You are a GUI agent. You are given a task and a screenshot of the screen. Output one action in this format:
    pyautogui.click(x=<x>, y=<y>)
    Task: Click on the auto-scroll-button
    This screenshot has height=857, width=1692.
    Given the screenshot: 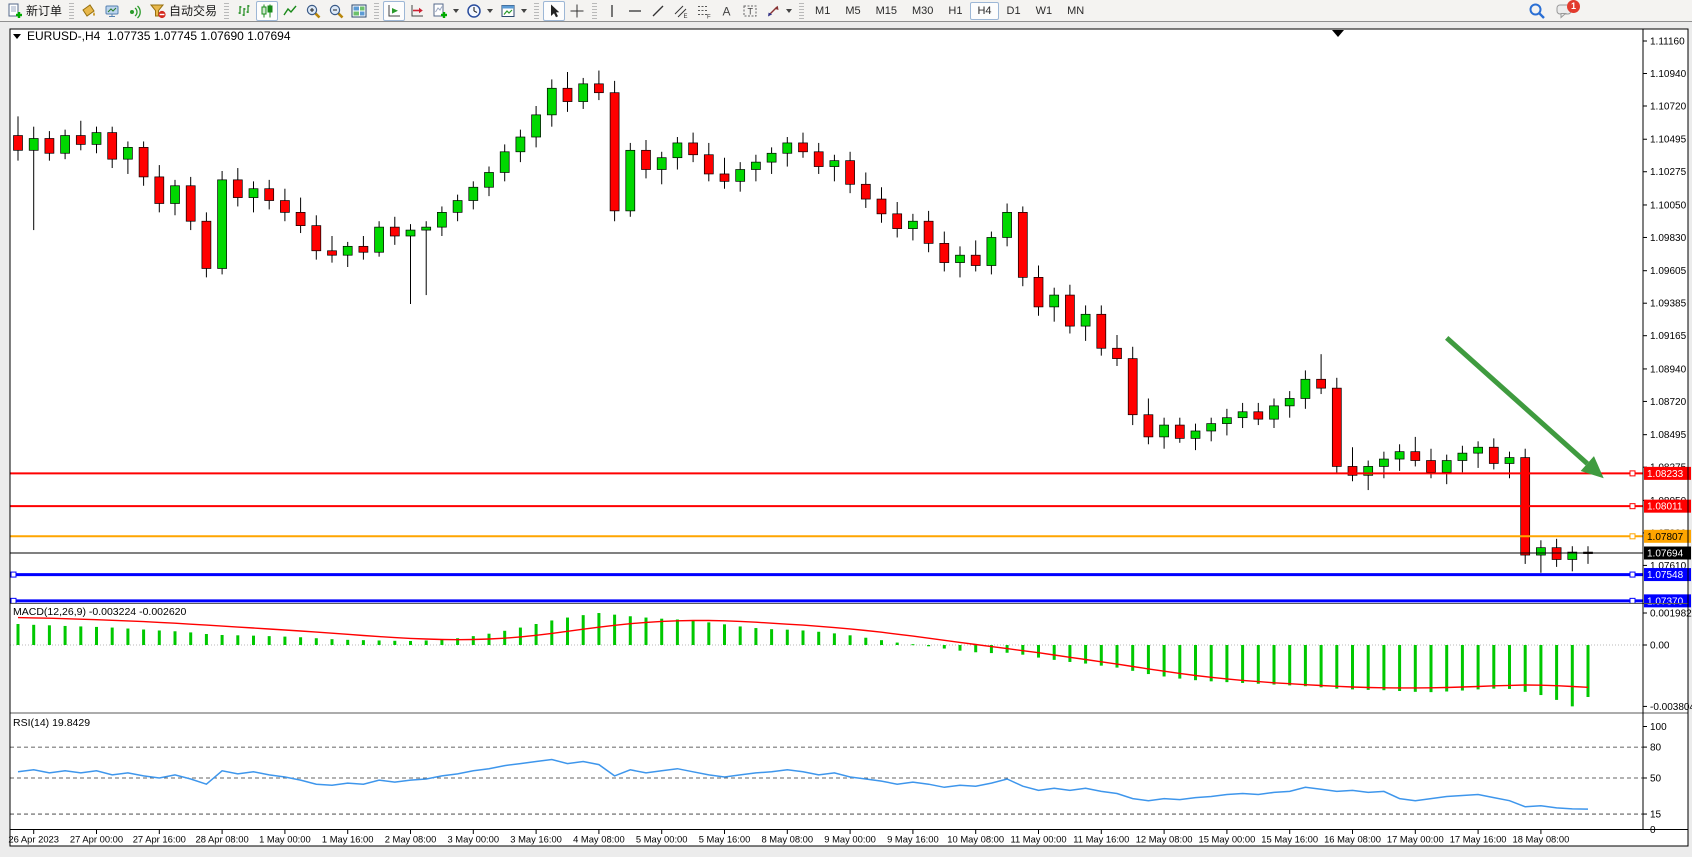 What is the action you would take?
    pyautogui.click(x=394, y=10)
    